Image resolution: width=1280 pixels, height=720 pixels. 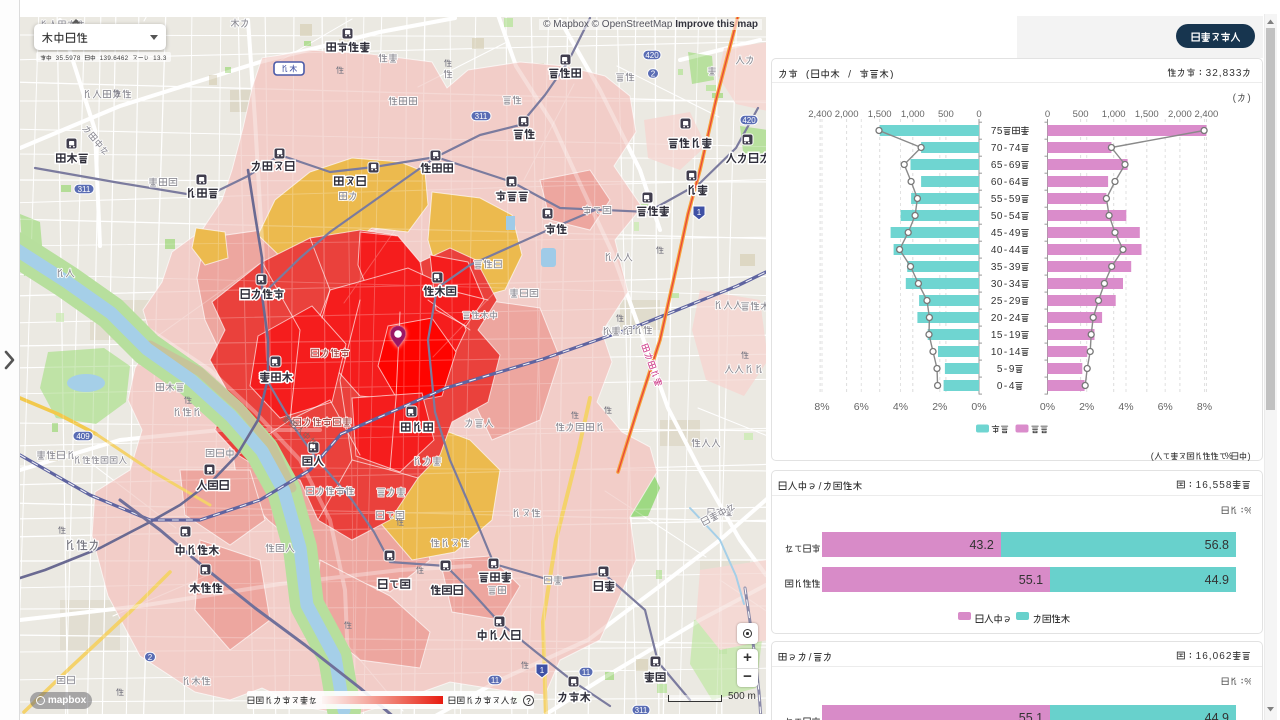 I want to click on svg-text: 2,400, so click(x=820, y=114).